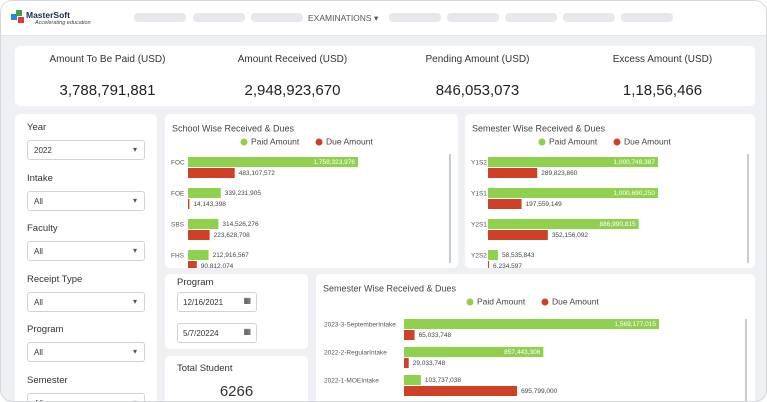  I want to click on category-label: Y2S1, so click(479, 225).